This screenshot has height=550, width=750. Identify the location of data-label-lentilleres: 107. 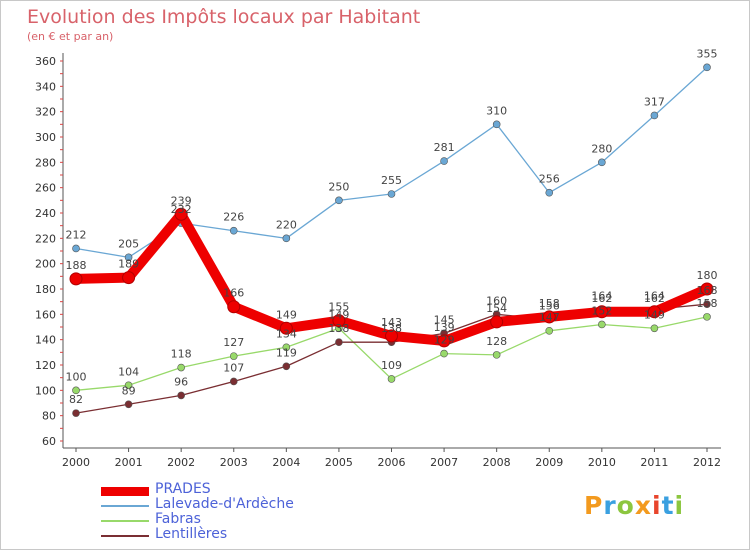
(233, 367).